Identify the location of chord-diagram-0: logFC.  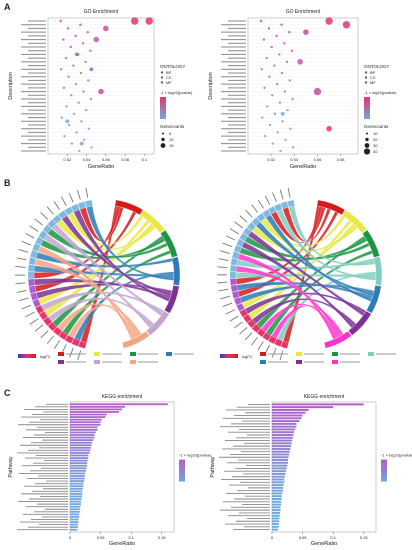
(104, 275).